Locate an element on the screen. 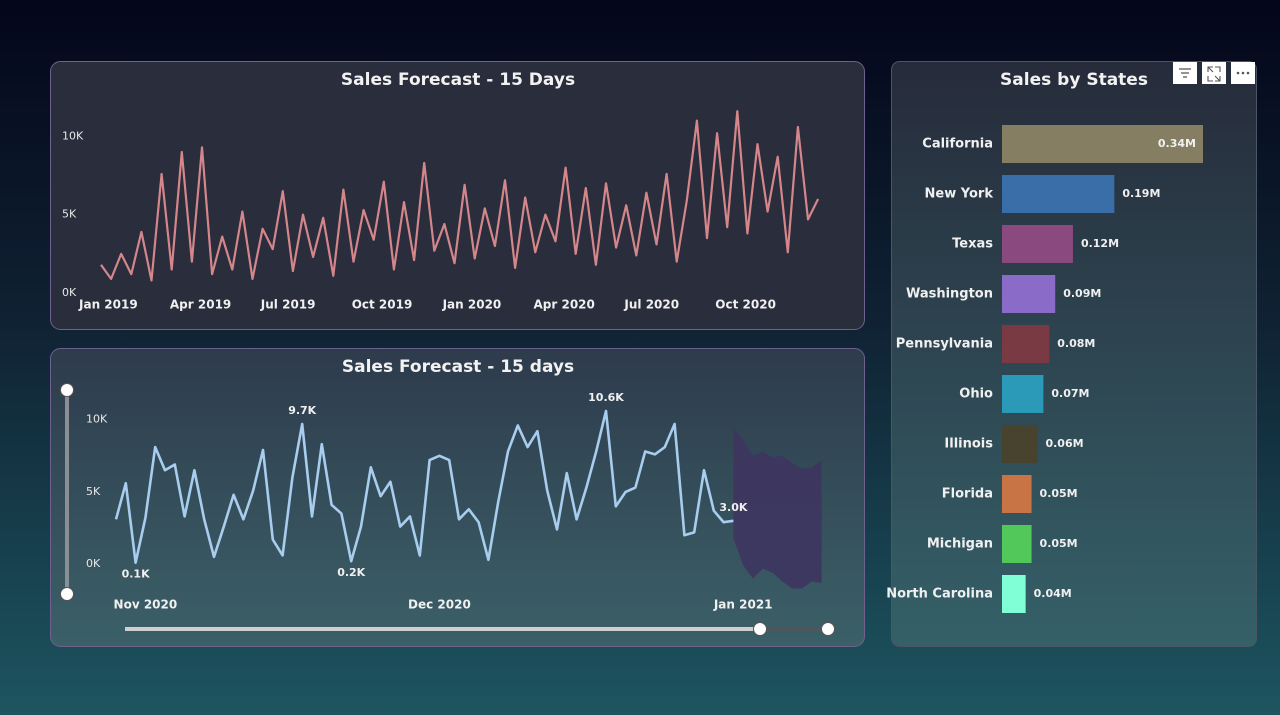 The image size is (1280, 715). category-label: Ohio is located at coordinates (976, 394).